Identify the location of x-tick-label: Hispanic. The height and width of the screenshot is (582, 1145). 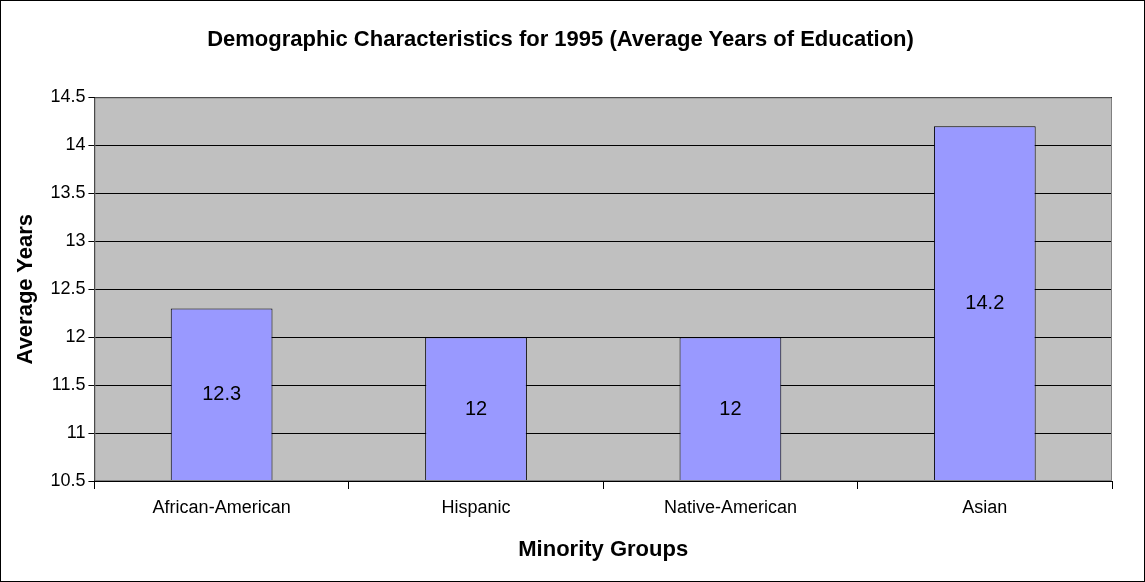
(476, 506).